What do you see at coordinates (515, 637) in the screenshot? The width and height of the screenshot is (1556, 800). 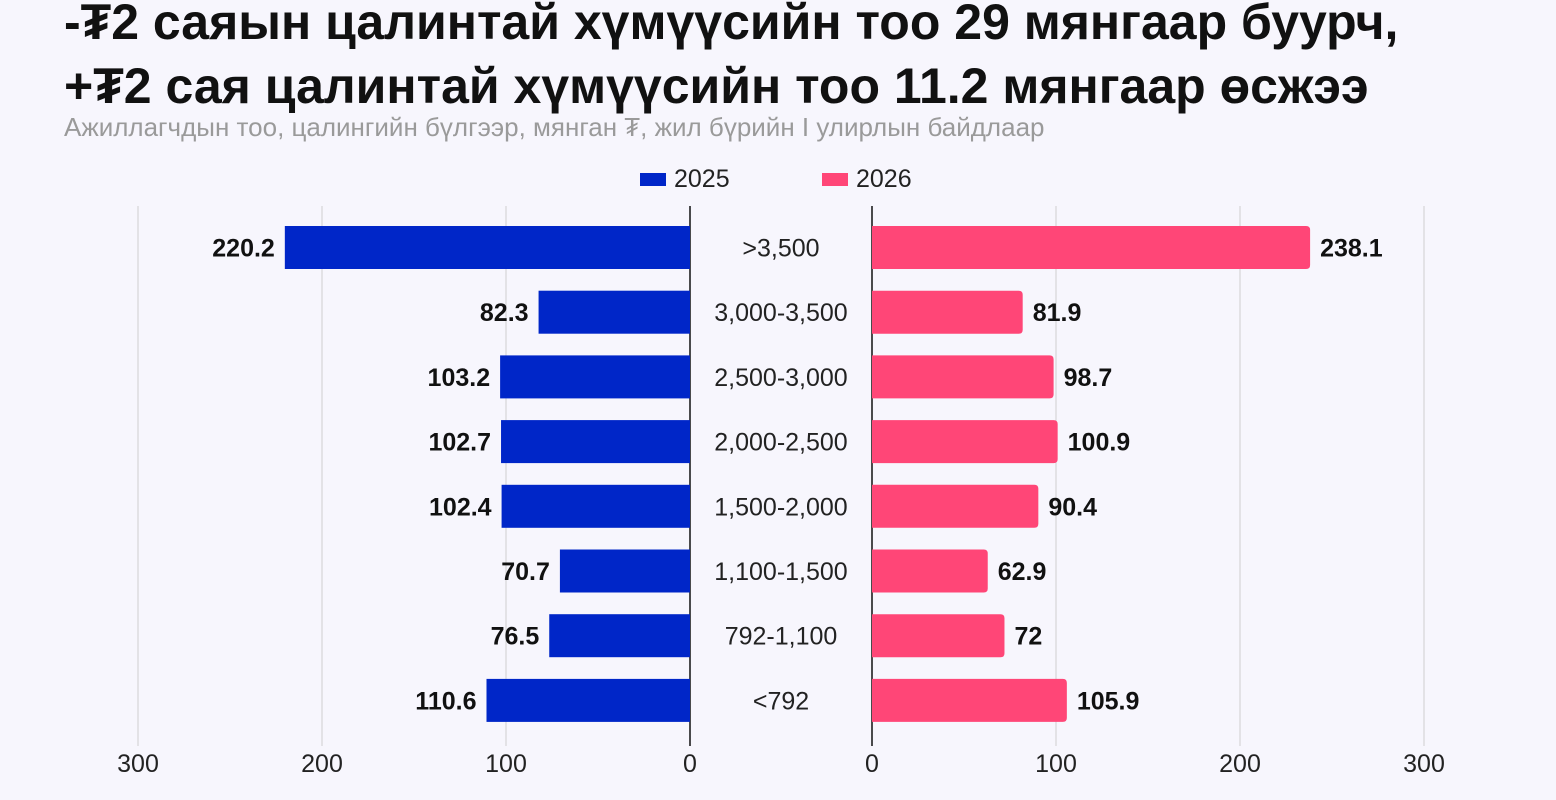 I see `data-label-2025-row-6: 76.5` at bounding box center [515, 637].